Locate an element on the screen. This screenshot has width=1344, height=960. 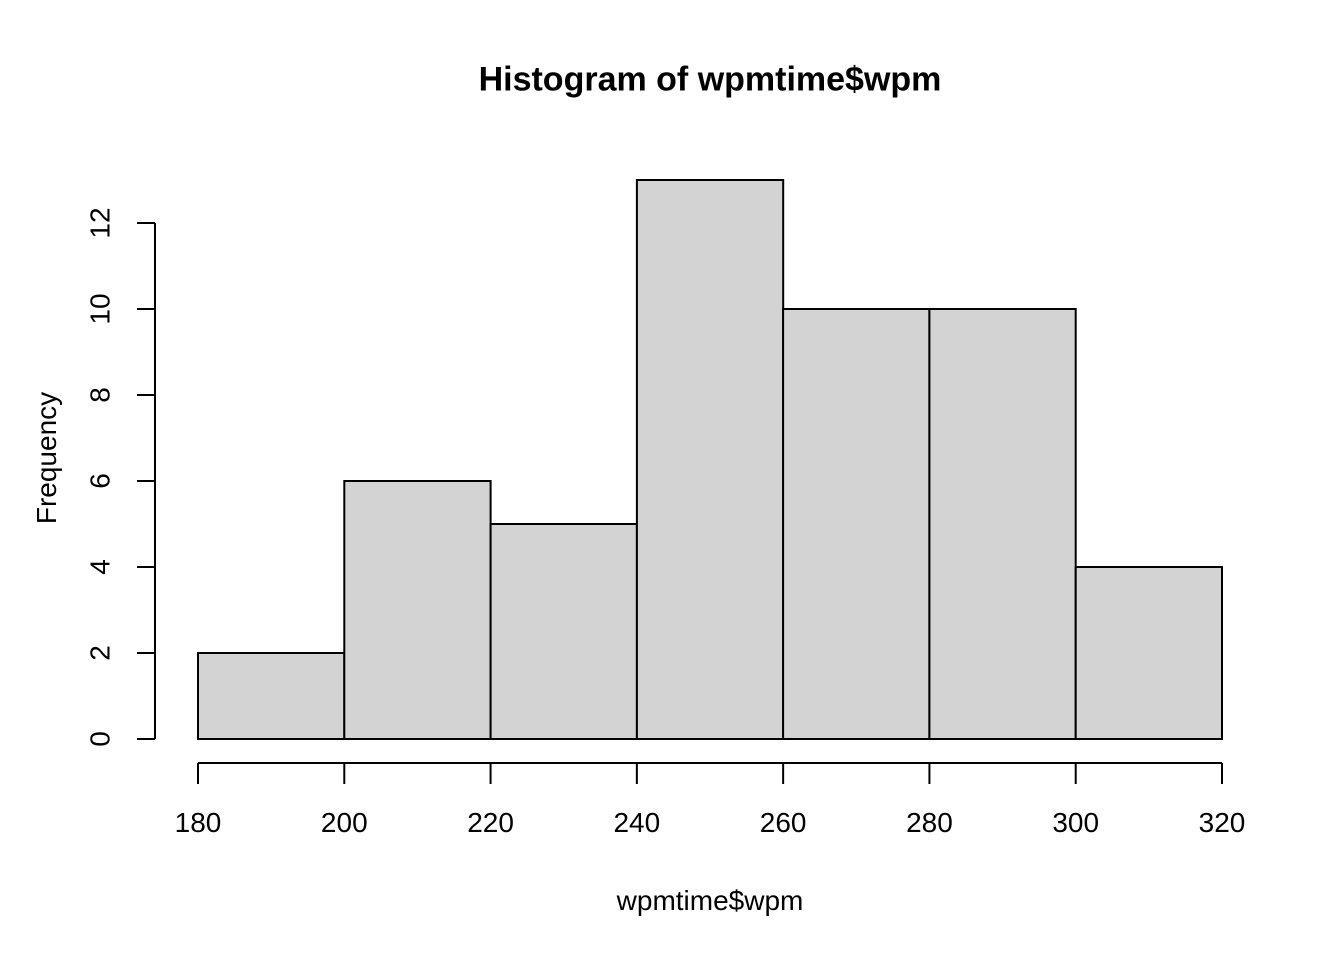
x-tick-label: 260 is located at coordinates (783, 822).